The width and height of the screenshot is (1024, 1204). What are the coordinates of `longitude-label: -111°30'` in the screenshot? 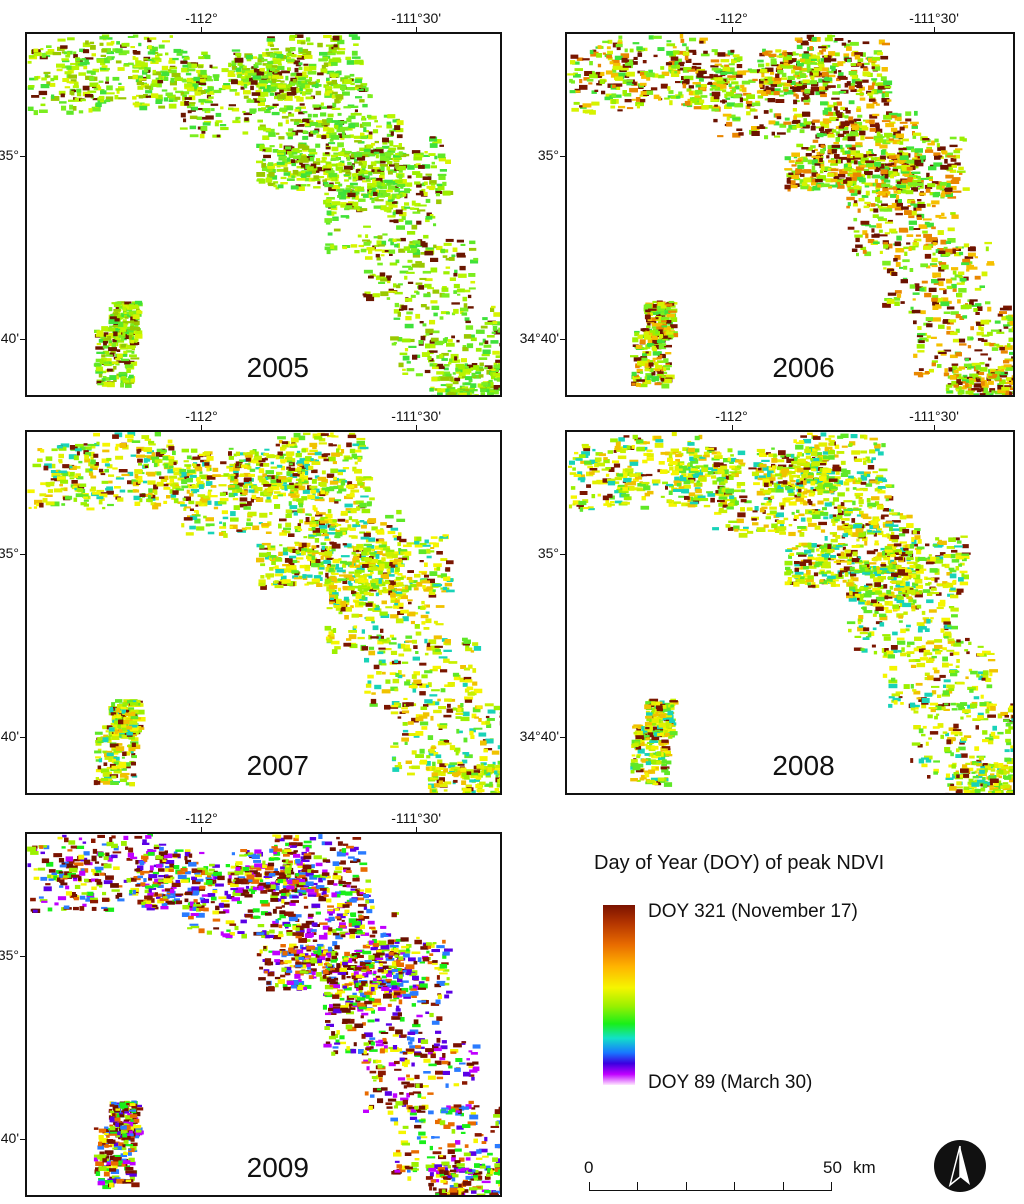 It's located at (934, 18).